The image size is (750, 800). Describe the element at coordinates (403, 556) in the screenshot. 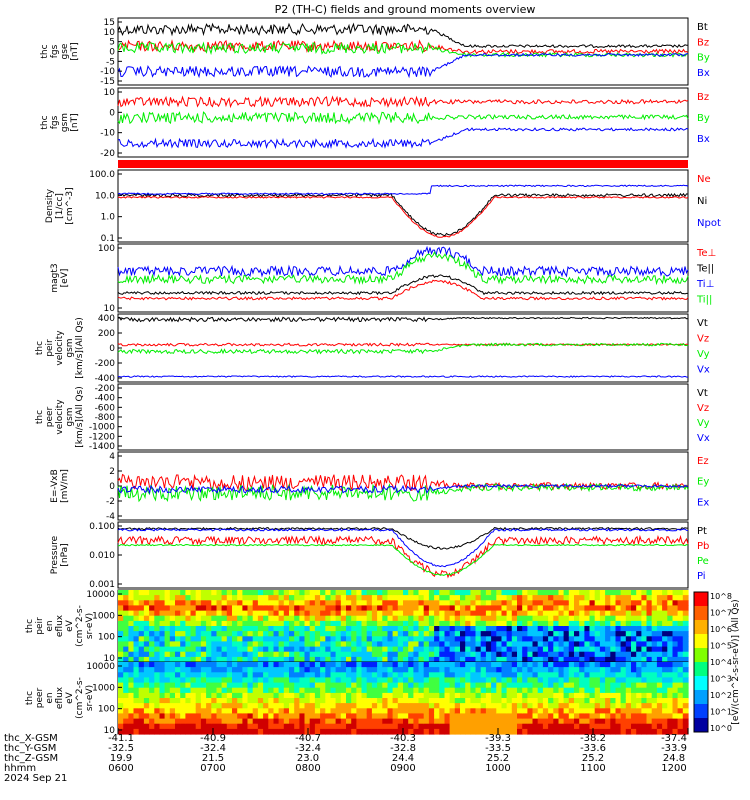

I see `series-Pb` at that location.